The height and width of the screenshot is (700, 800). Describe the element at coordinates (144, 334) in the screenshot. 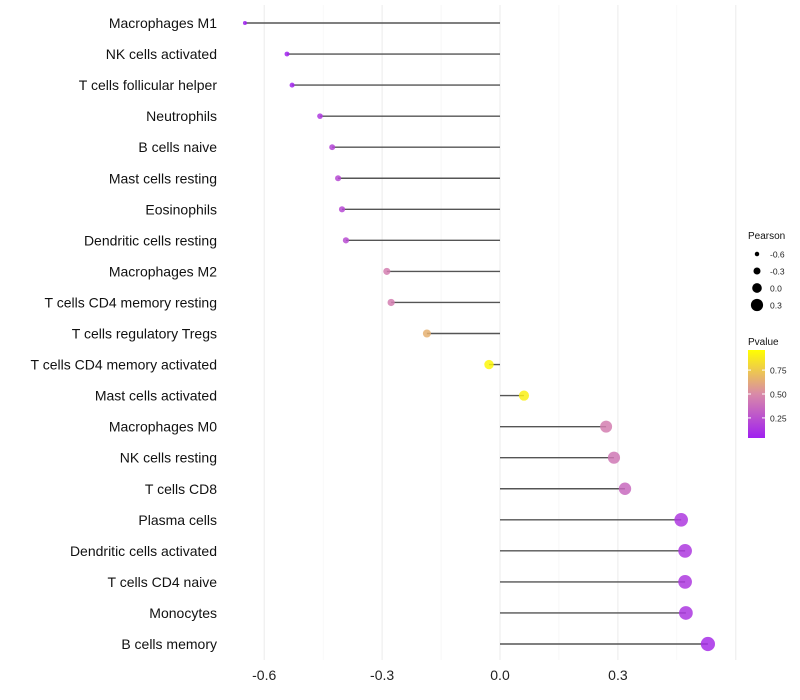

I see `y-tick-label: T cells regulatory Tregs` at that location.